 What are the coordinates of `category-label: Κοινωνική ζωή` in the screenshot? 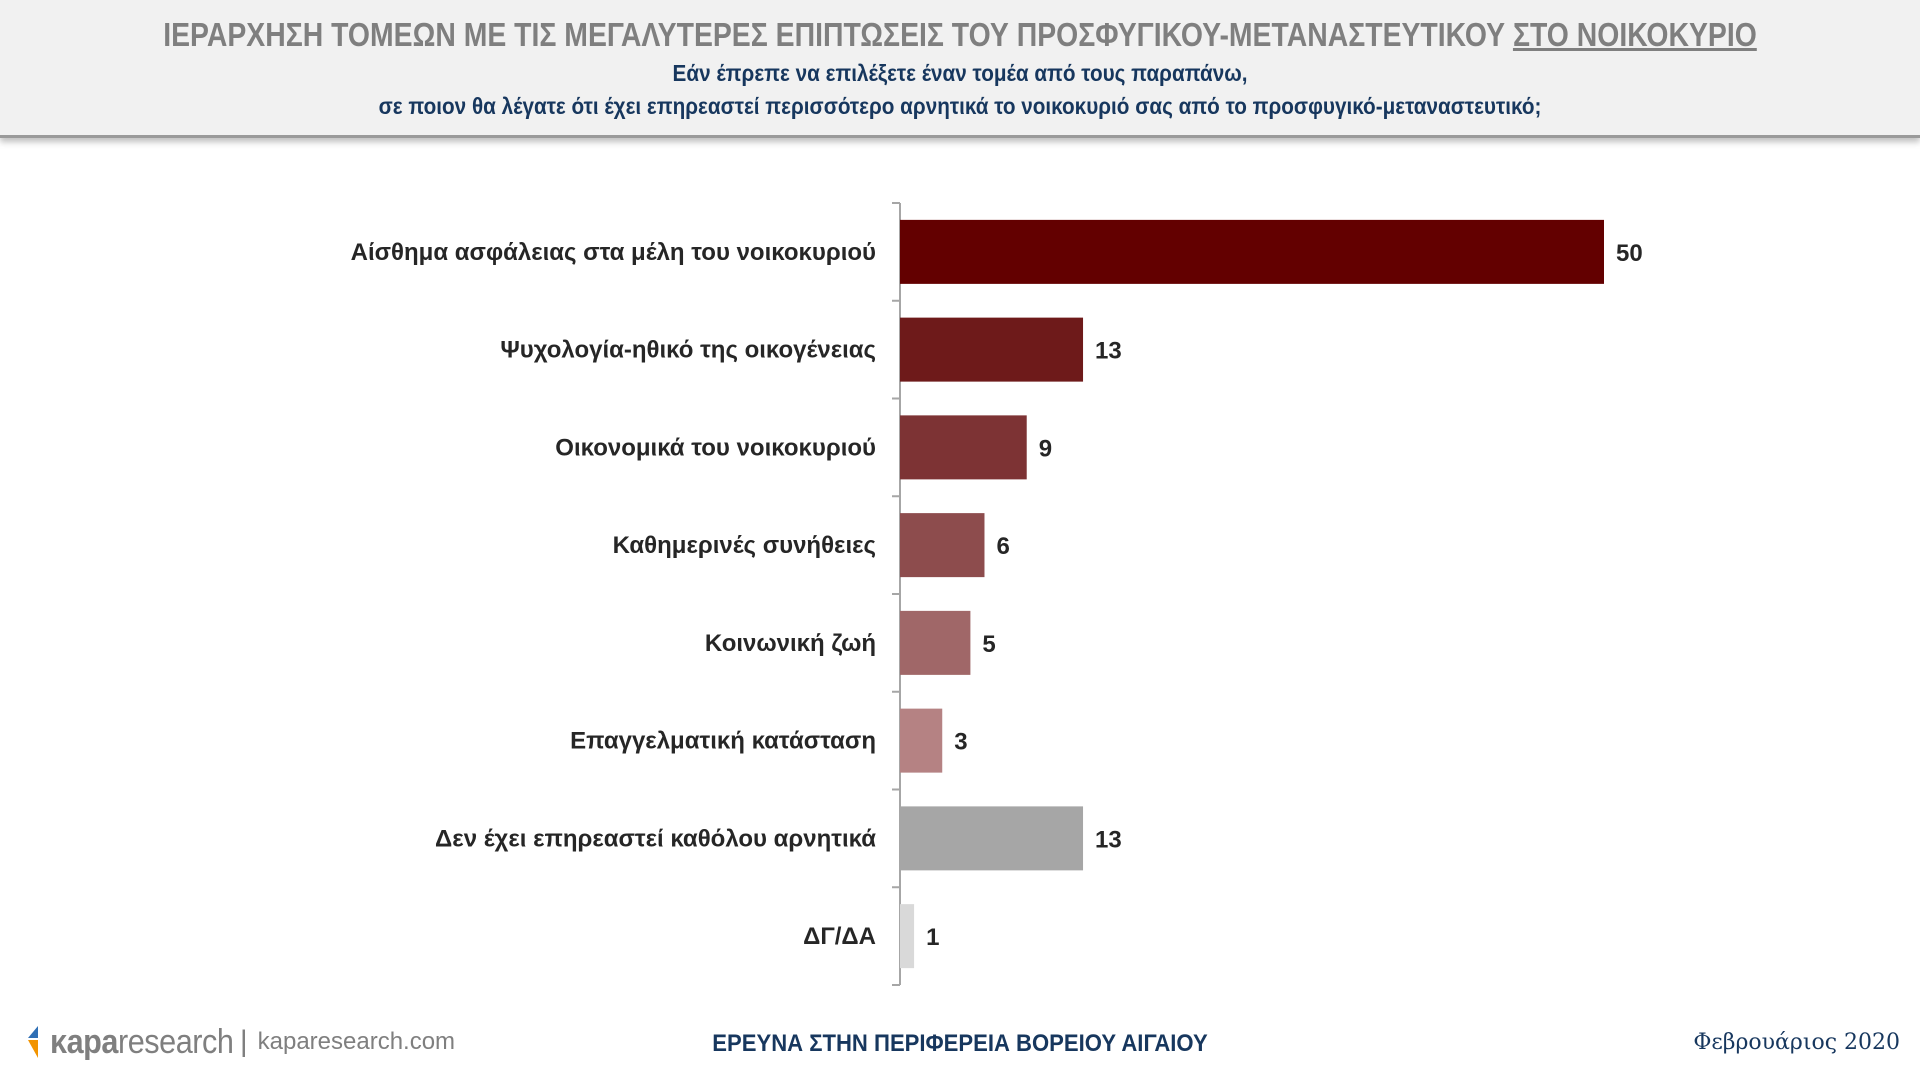 It's located at (790, 643).